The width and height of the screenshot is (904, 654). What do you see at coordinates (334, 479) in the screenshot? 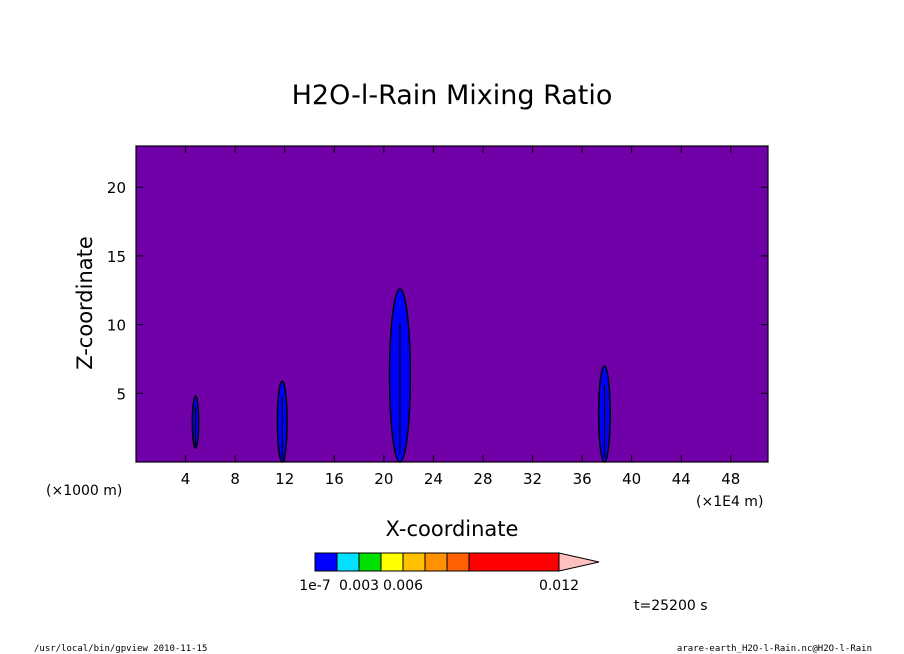
I see `x-tick-label: 16` at bounding box center [334, 479].